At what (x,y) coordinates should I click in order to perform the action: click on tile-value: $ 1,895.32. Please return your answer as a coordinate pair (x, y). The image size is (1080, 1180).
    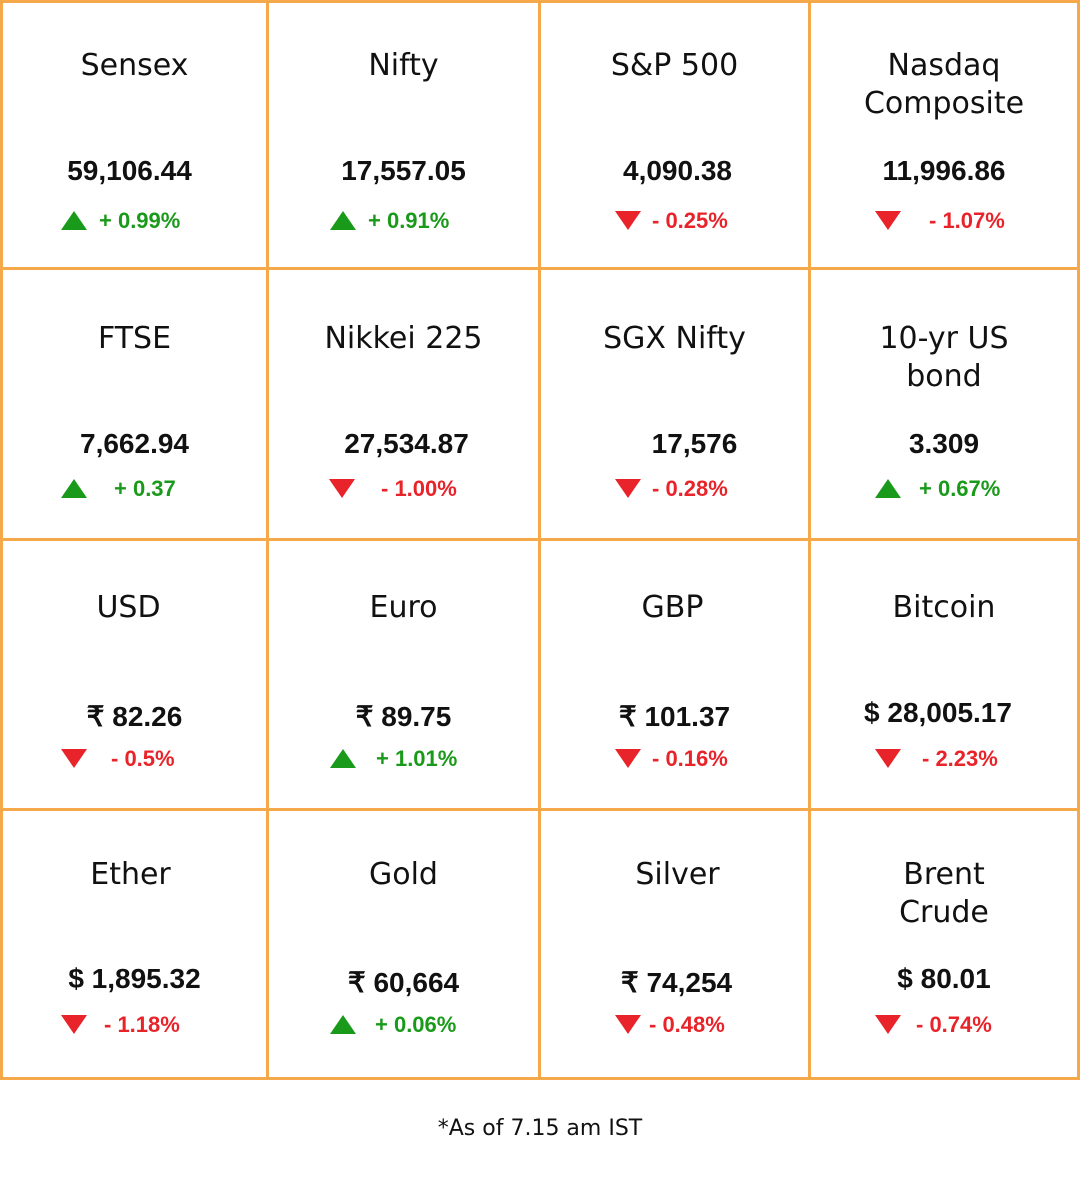
    Looking at the image, I should click on (134, 978).